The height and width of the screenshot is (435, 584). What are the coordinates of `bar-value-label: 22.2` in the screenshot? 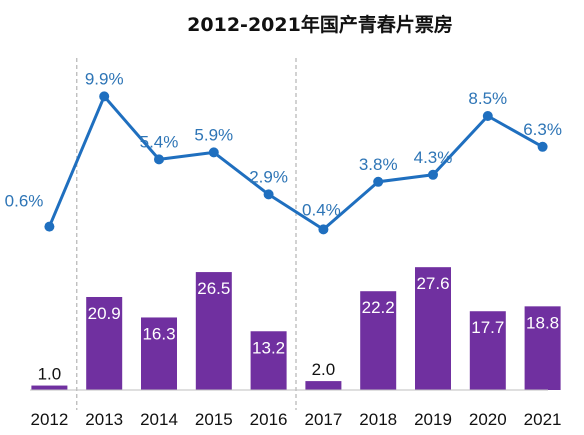 It's located at (378, 307).